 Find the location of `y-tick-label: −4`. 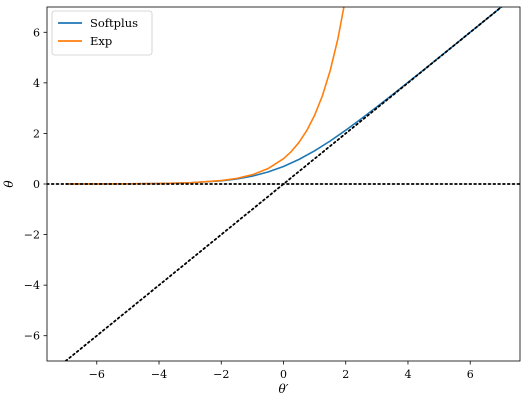

y-tick-label: −4 is located at coordinates (32, 285).